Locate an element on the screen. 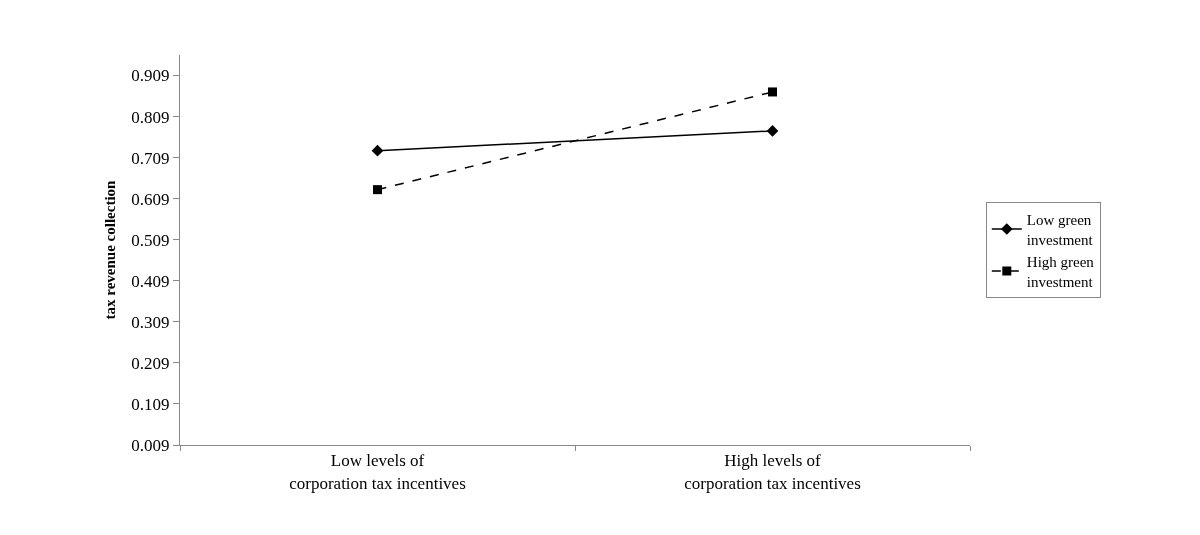 Image resolution: width=1200 pixels, height=535 pixels. y-axis-title: tax revenue collection is located at coordinates (109, 249).